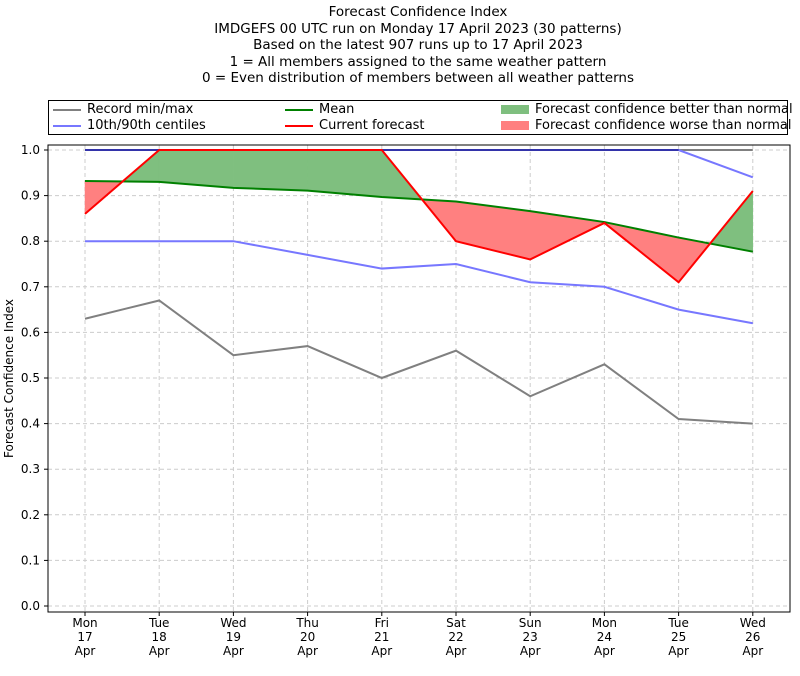 The height and width of the screenshot is (676, 800). I want to click on x-tick-label: Mon 17 Apr, so click(84, 637).